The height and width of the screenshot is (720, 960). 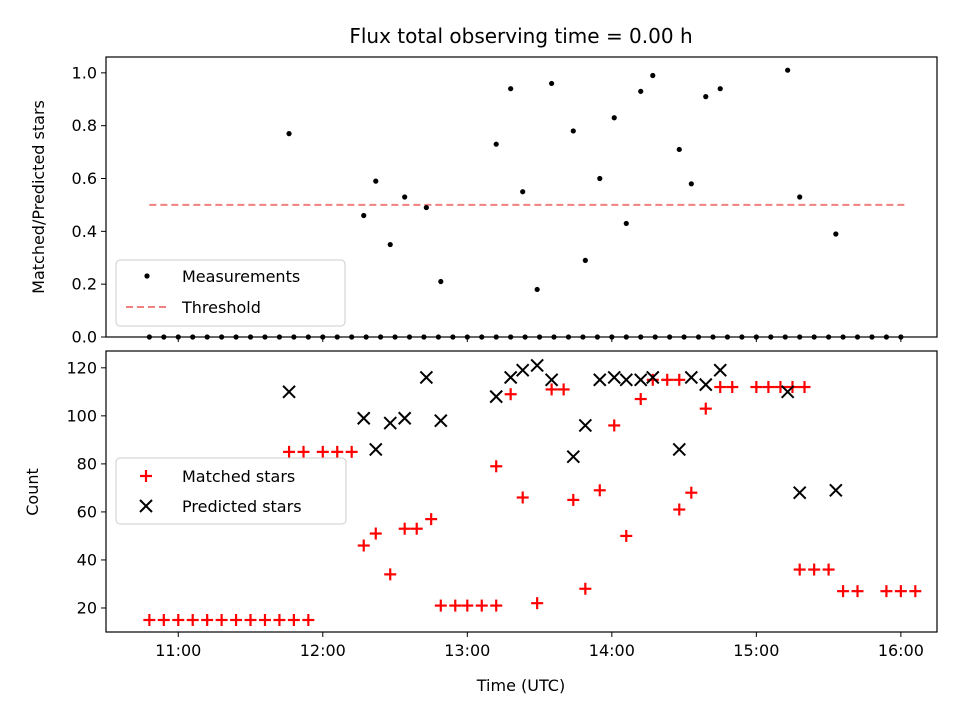 I want to click on bottom-y-tick-label: 60, so click(x=87, y=511).